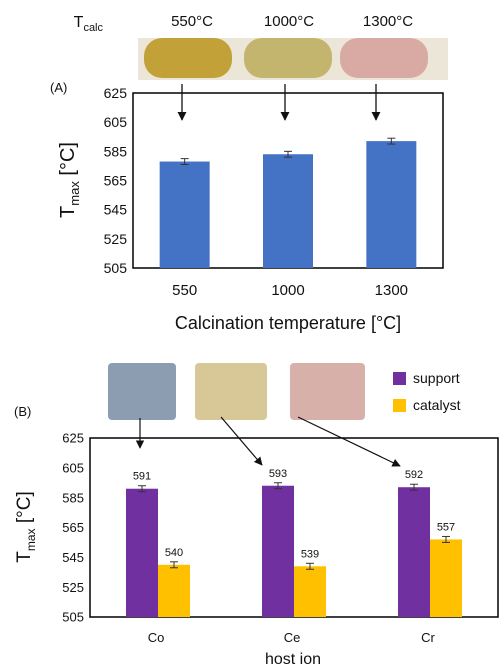  I want to click on y-ticks-b: 505 525 545 565 585 605 625, so click(73, 528).